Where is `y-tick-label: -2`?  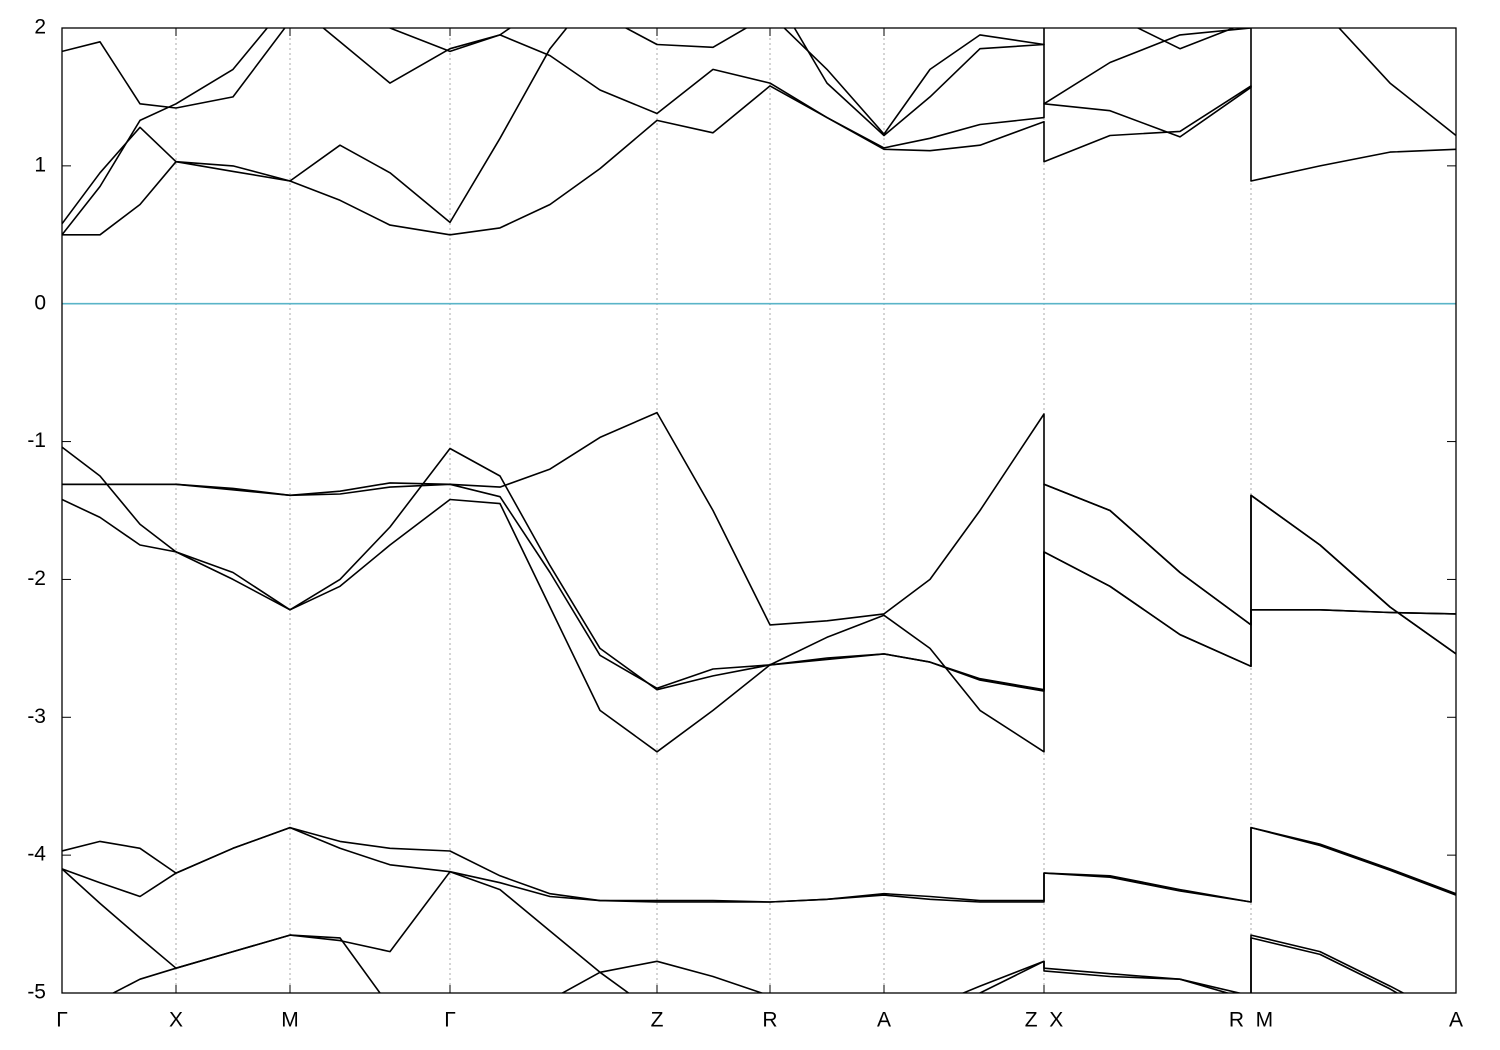 y-tick-label: -2 is located at coordinates (36, 578).